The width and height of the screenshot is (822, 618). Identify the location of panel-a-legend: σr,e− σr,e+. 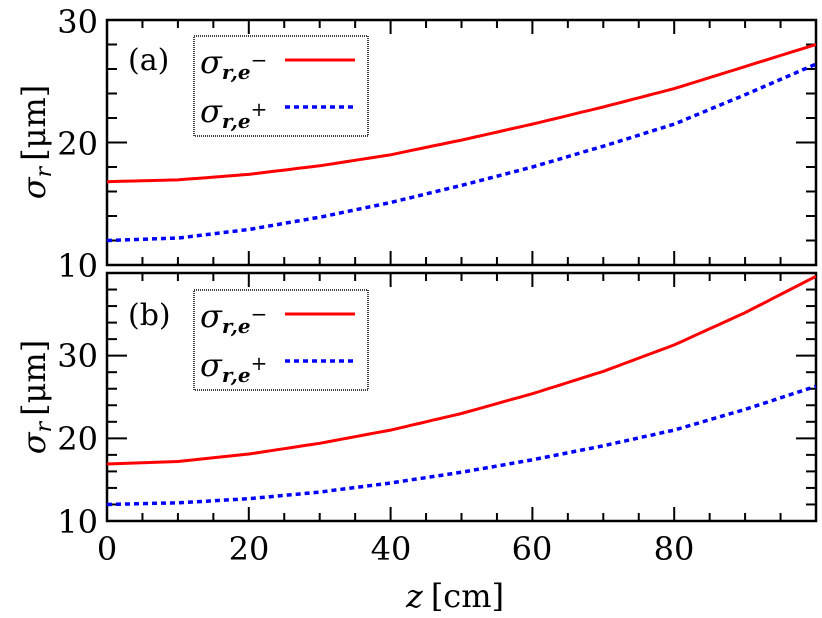
(281, 86).